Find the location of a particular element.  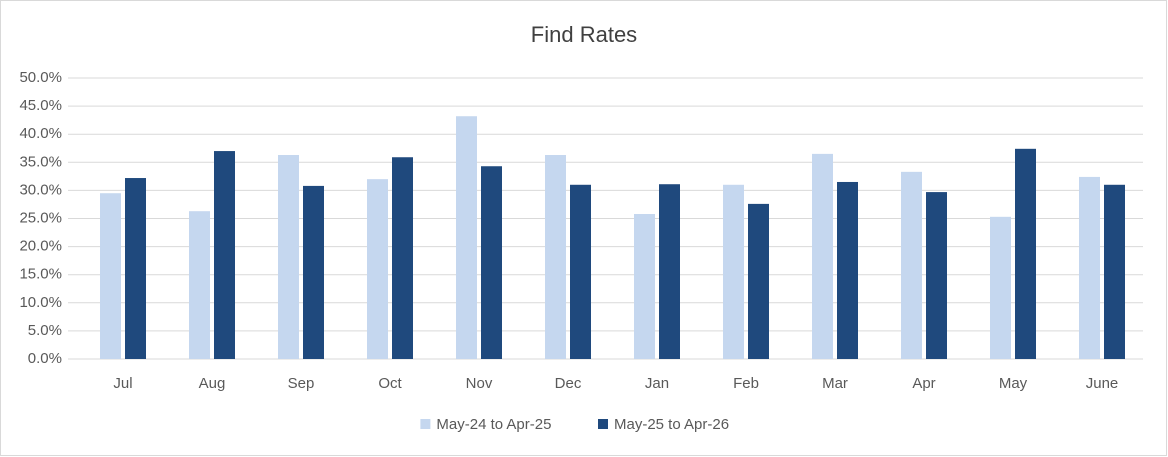

y-tick-label: 10.0% is located at coordinates (40, 302).